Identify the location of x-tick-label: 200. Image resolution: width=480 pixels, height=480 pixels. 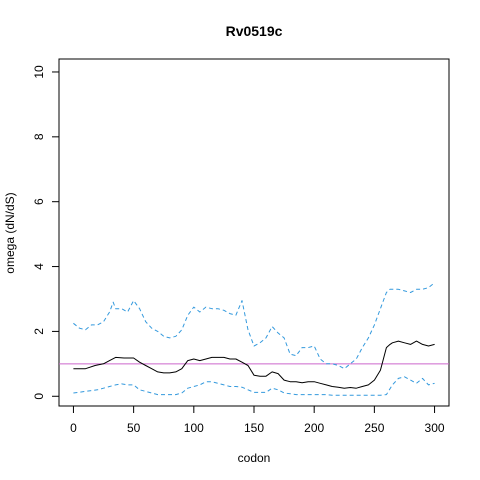
(314, 428).